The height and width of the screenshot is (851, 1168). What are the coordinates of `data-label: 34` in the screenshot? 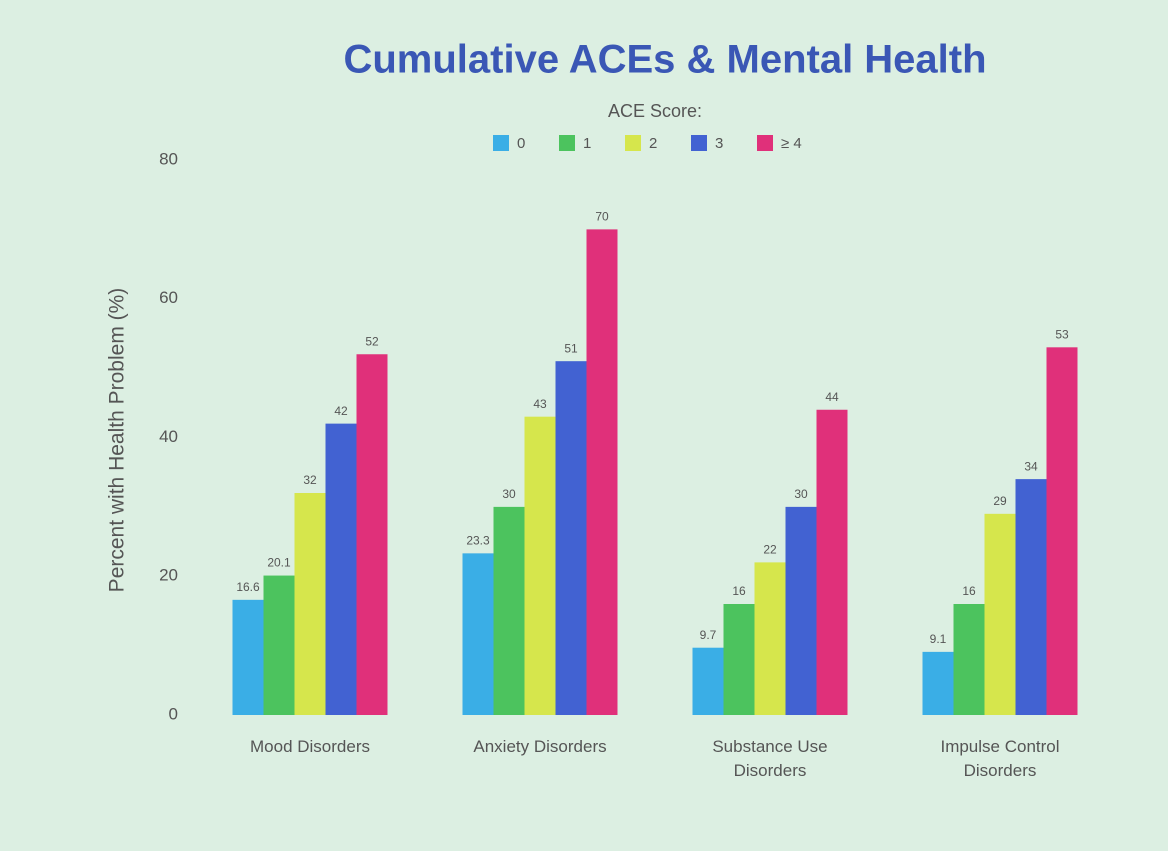 It's located at (1031, 466).